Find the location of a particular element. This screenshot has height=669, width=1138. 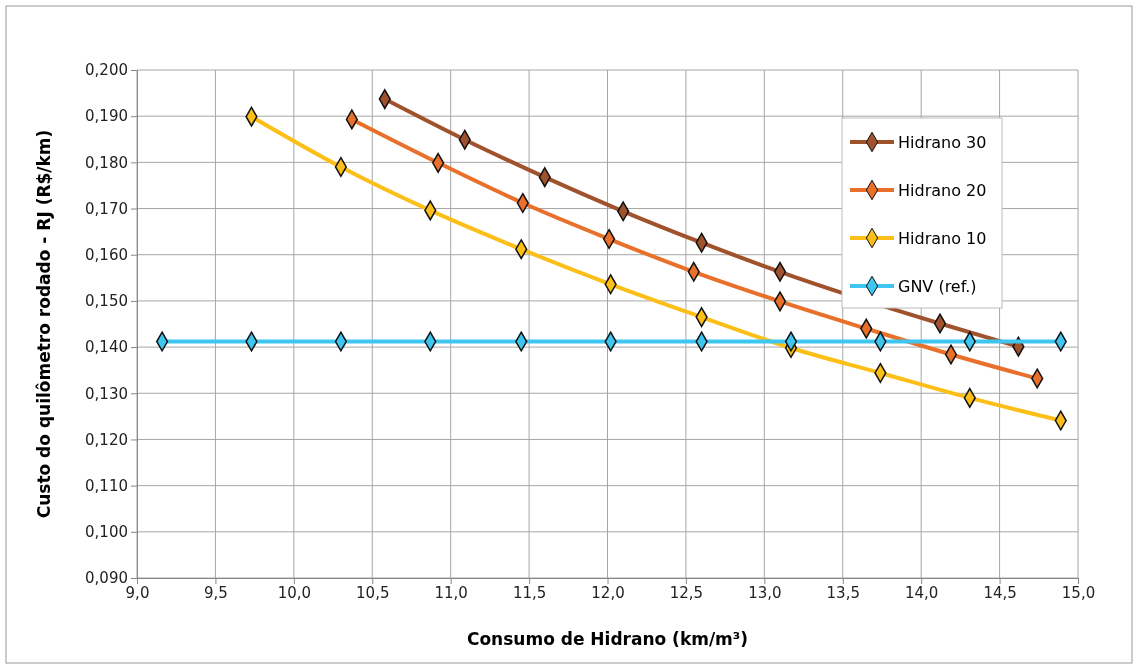

legend-label: GNV (ref.) is located at coordinates (937, 286).